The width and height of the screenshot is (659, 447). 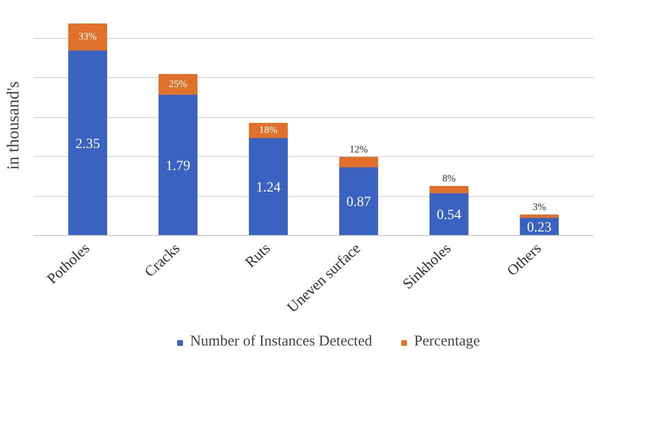 I want to click on legend-label: Percentage, so click(x=447, y=342).